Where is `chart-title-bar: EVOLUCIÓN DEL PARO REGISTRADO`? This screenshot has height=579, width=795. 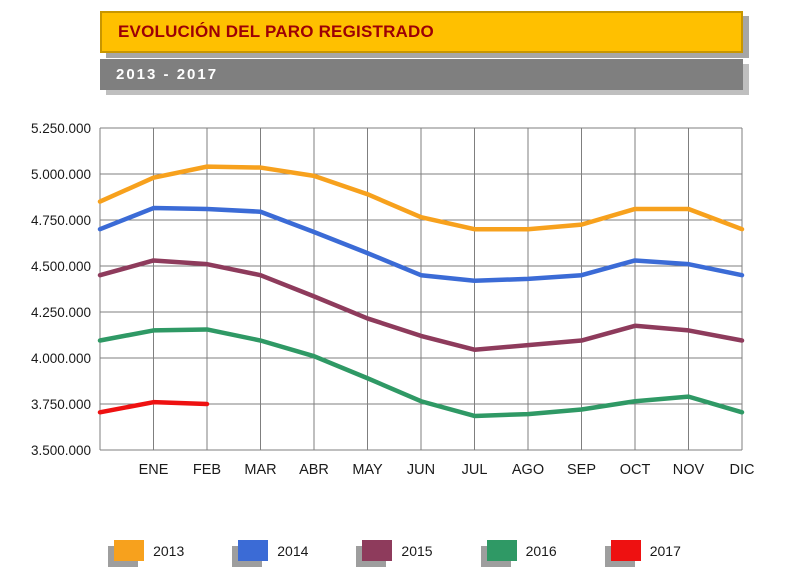 chart-title-bar: EVOLUCIÓN DEL PARO REGISTRADO is located at coordinates (421, 32).